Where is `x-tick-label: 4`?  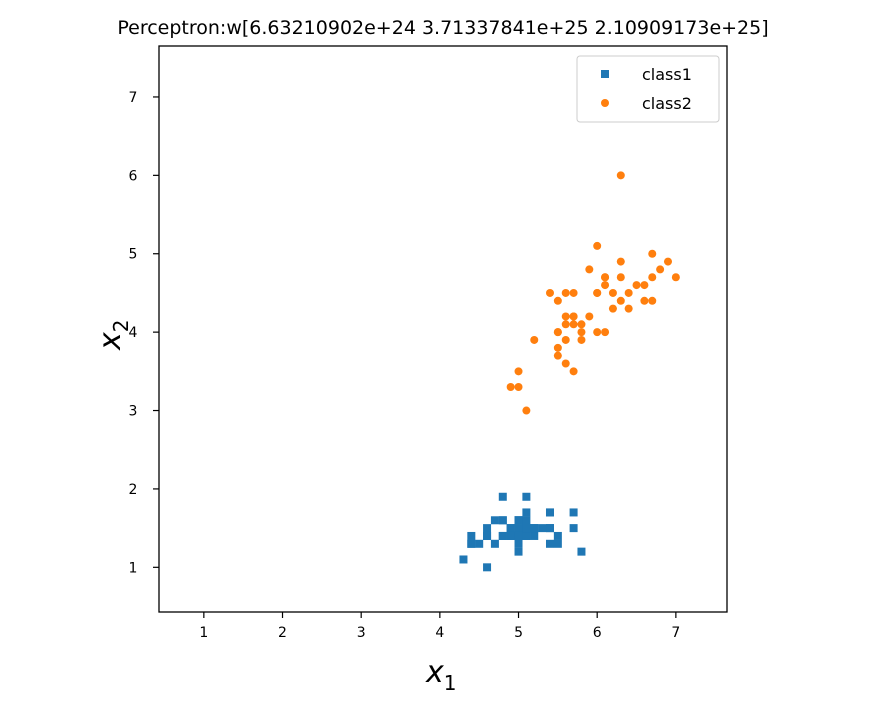
x-tick-label: 4 is located at coordinates (439, 633).